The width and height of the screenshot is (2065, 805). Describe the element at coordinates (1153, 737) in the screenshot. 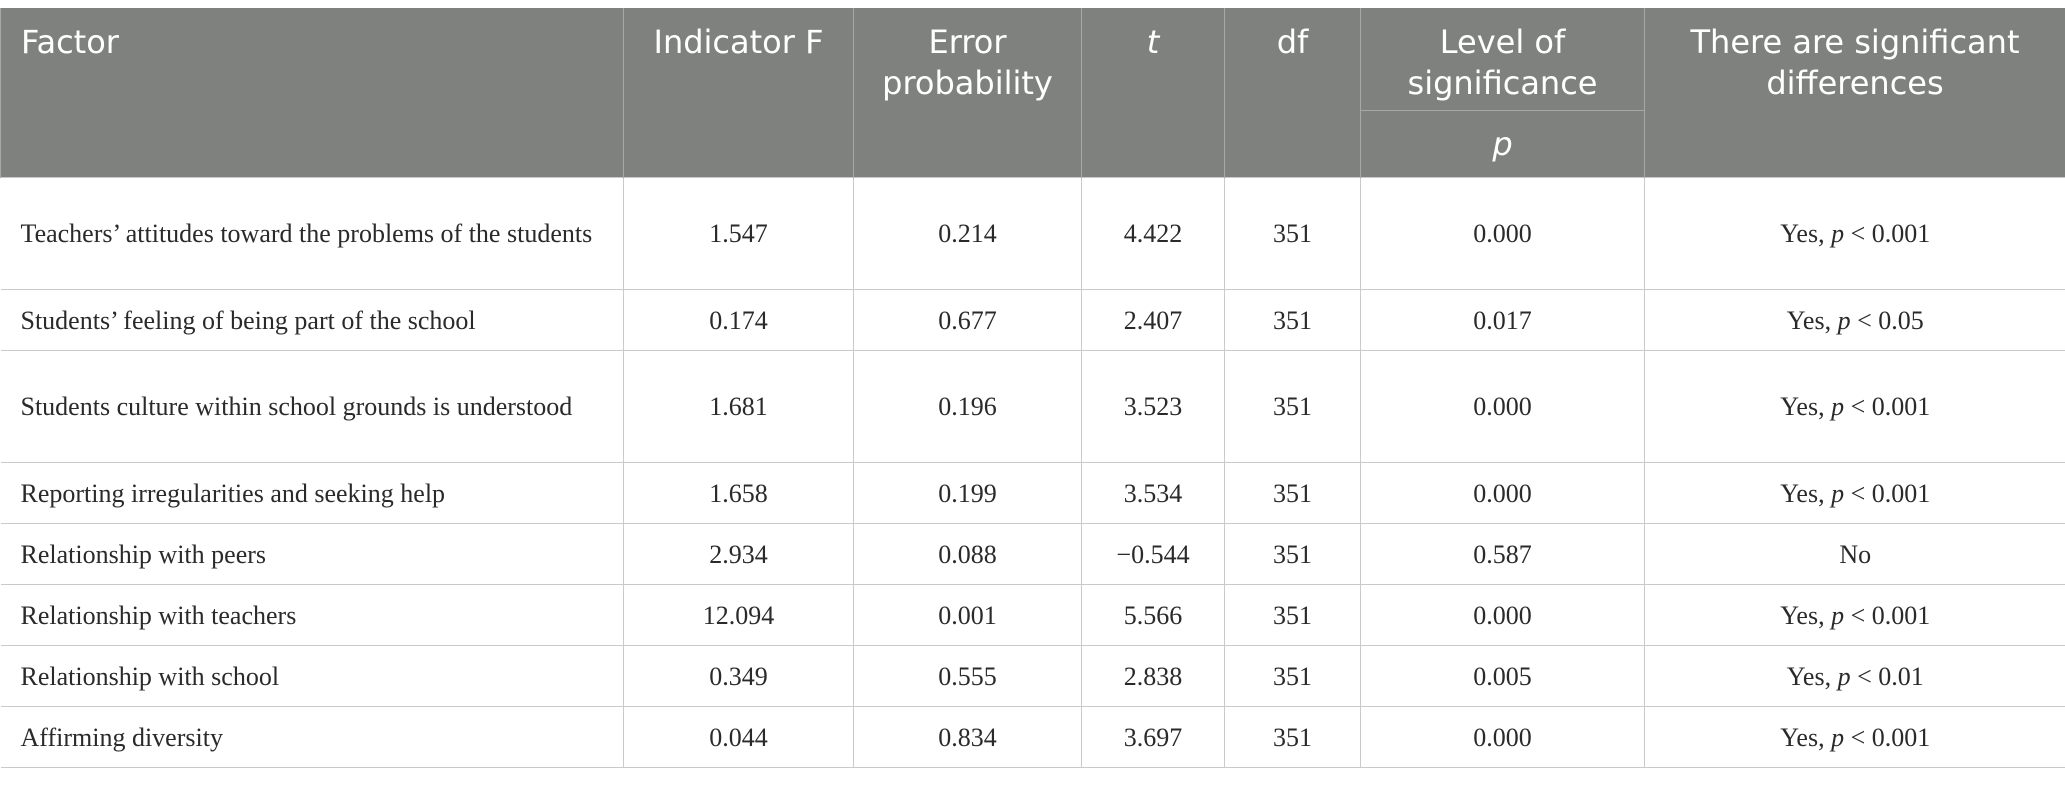

I see `cell-t: 3.697` at that location.